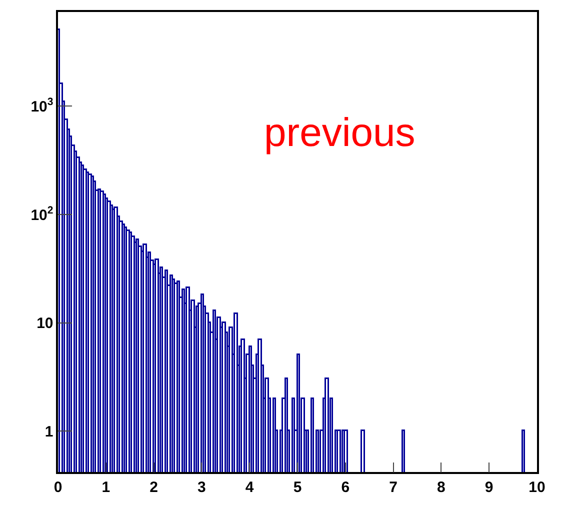 The height and width of the screenshot is (506, 563). Describe the element at coordinates (345, 487) in the screenshot. I see `x-tick-label: 6` at that location.